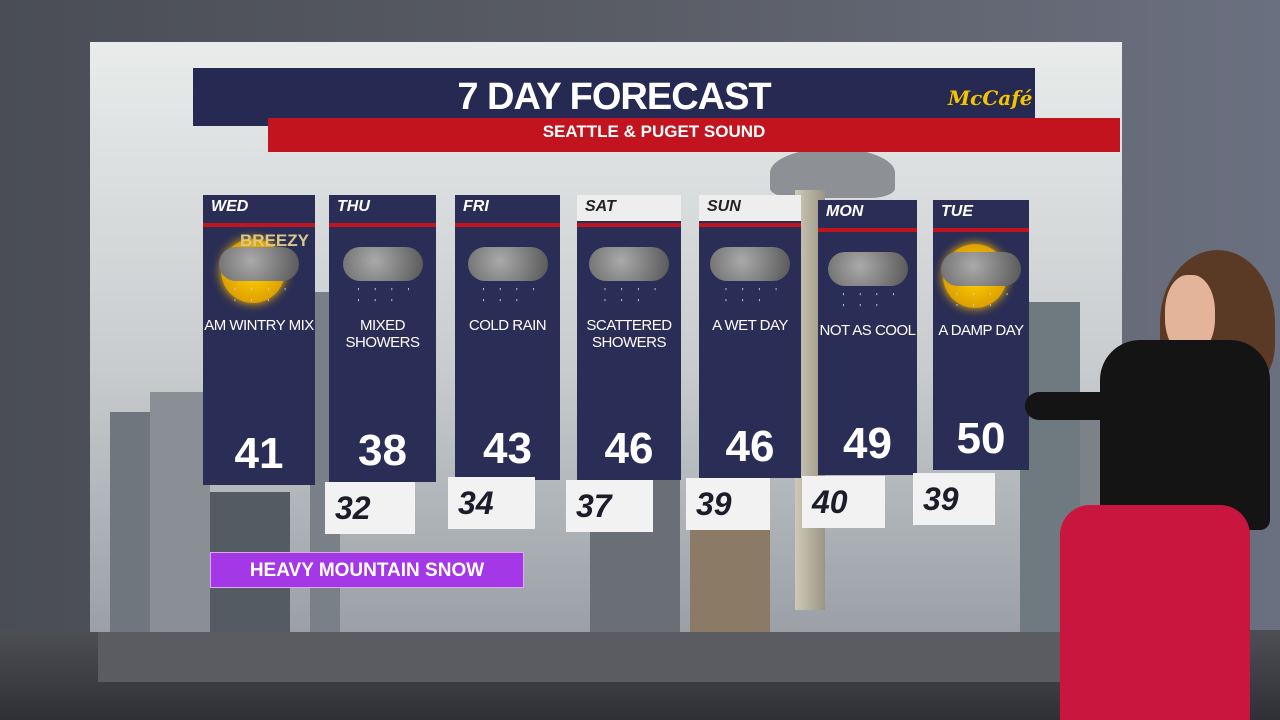  What do you see at coordinates (694, 135) in the screenshot?
I see `forecast-subtitle: SEATTLE & PUGET SOUND` at bounding box center [694, 135].